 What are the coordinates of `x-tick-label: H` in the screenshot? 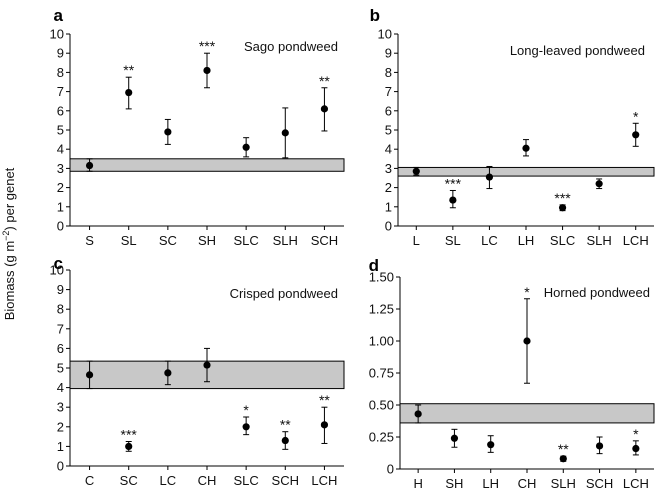 It's located at (417, 482).